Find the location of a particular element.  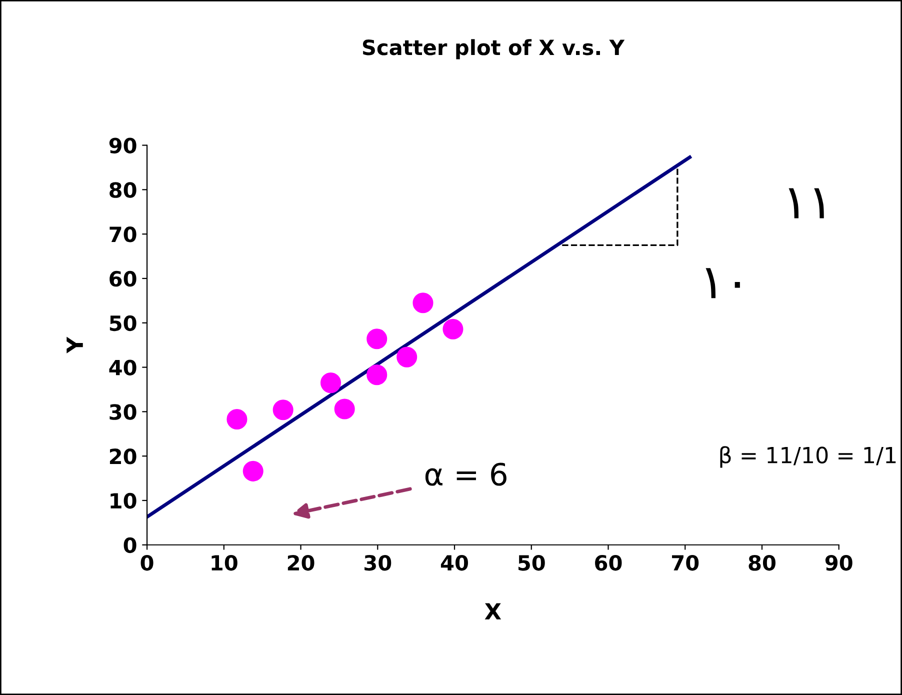

x-tick-label: 80 is located at coordinates (762, 562).